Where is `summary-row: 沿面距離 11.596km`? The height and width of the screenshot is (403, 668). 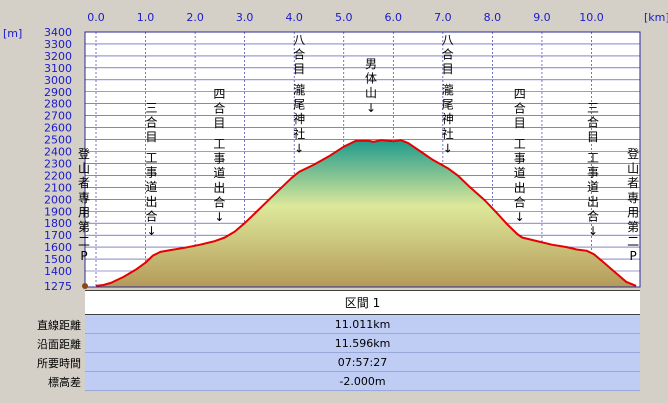
summary-row: 沿面距離 11.596km is located at coordinates (334, 344).